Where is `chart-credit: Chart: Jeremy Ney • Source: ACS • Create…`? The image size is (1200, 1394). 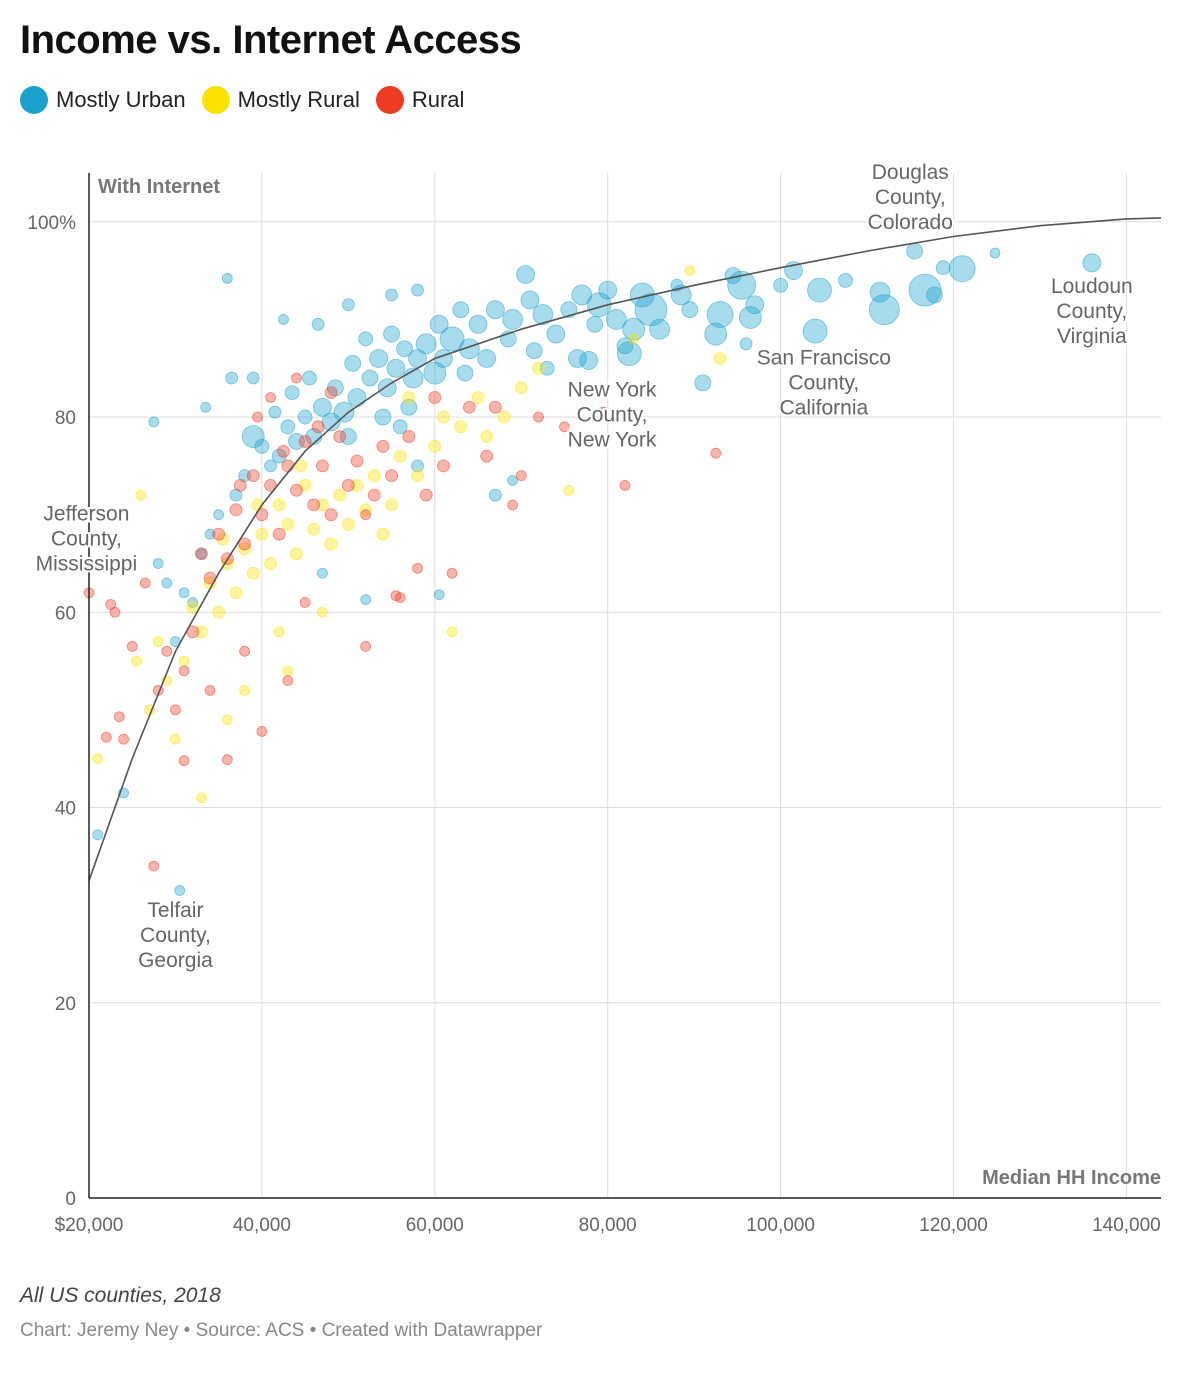
chart-credit: Chart: Jeremy Ney • Source: ACS • Create… is located at coordinates (281, 1330).